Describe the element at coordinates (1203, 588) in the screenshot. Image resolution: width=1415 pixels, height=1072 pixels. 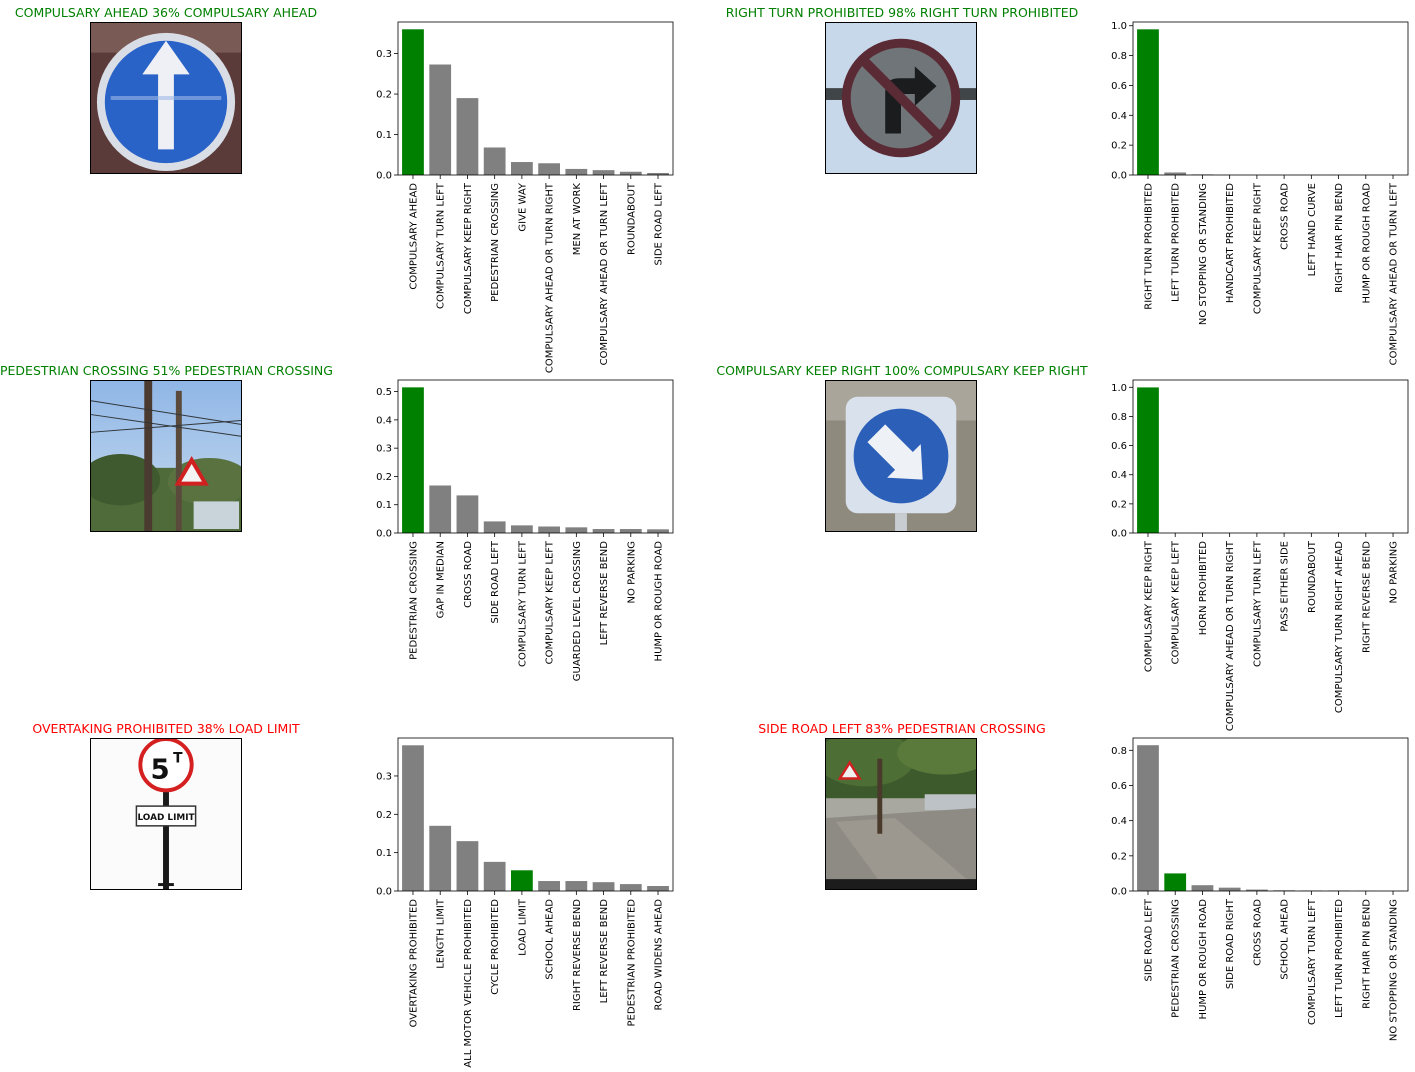
I see `x-tick-label: HORN PROHIBITED` at that location.